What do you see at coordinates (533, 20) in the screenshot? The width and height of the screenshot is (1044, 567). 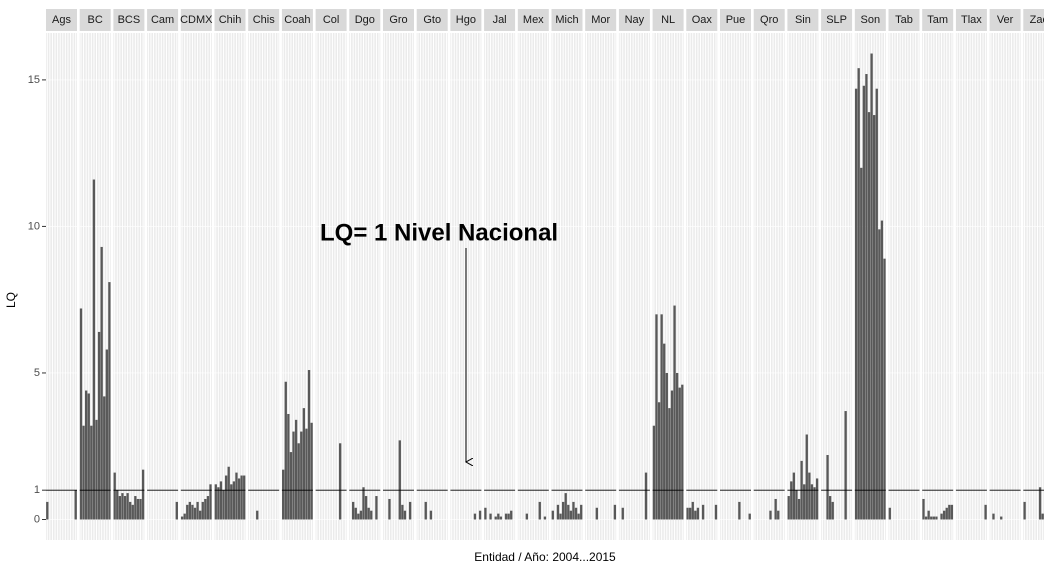 I see `strip-label: Mex` at bounding box center [533, 20].